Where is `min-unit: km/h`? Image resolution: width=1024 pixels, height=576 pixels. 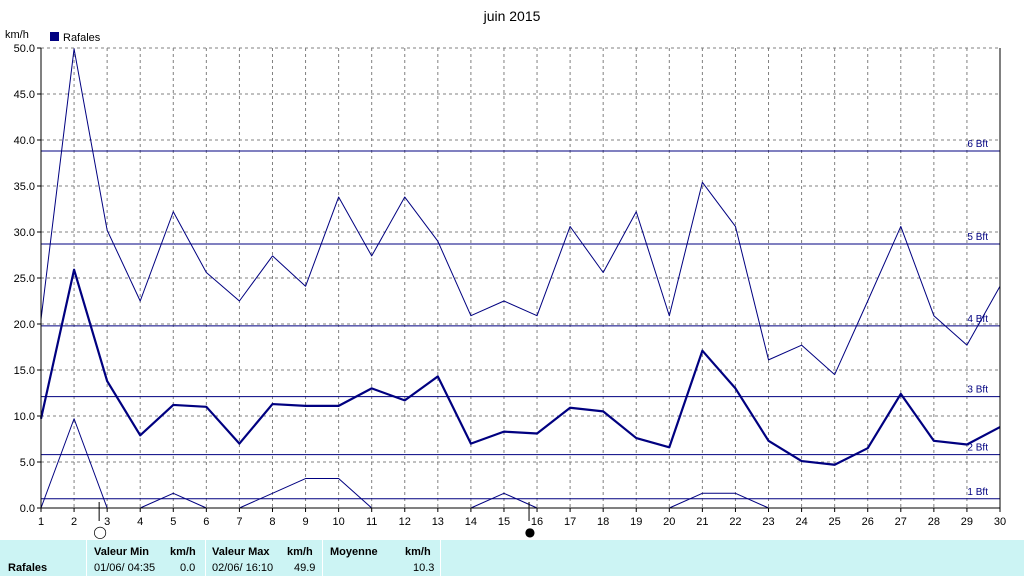
min-unit: km/h is located at coordinates (183, 552).